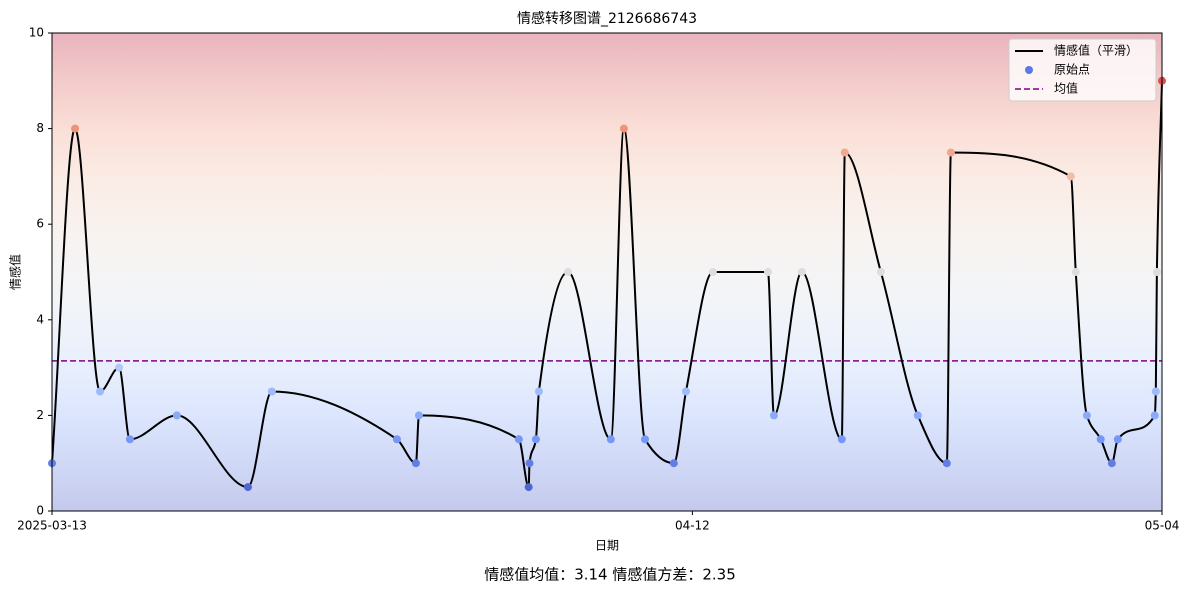  Describe the element at coordinates (36, 33) in the screenshot. I see `y-tick-label: 10` at that location.